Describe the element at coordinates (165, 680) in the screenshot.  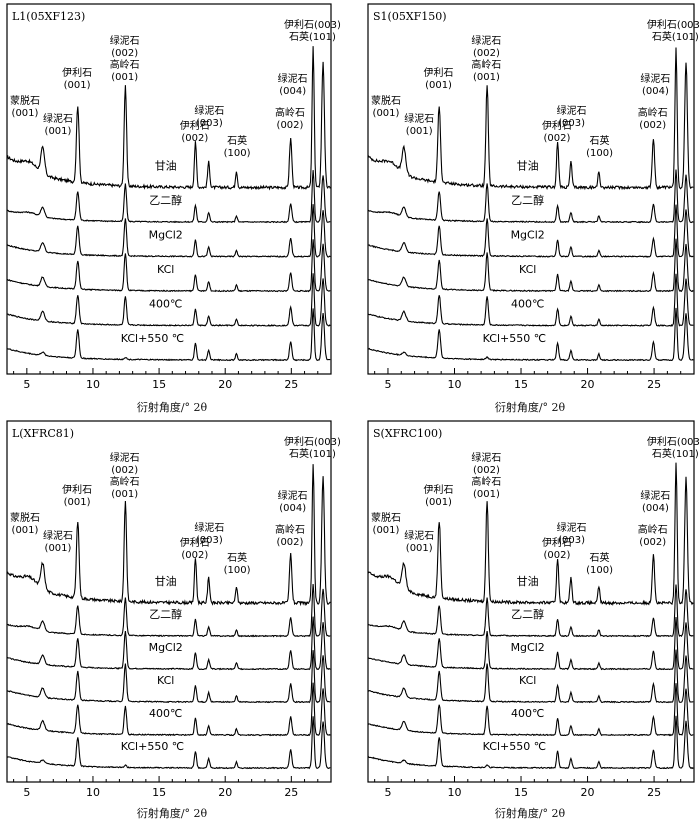
I see `series-label: KCl` at that location.